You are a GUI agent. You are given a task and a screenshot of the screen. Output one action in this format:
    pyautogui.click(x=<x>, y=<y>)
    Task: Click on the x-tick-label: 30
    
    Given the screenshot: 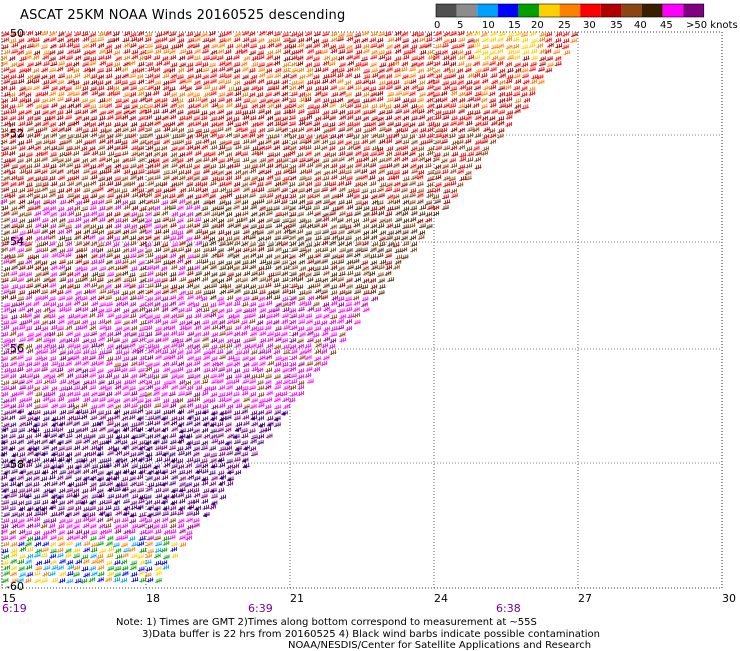 What is the action you would take?
    pyautogui.click(x=729, y=598)
    